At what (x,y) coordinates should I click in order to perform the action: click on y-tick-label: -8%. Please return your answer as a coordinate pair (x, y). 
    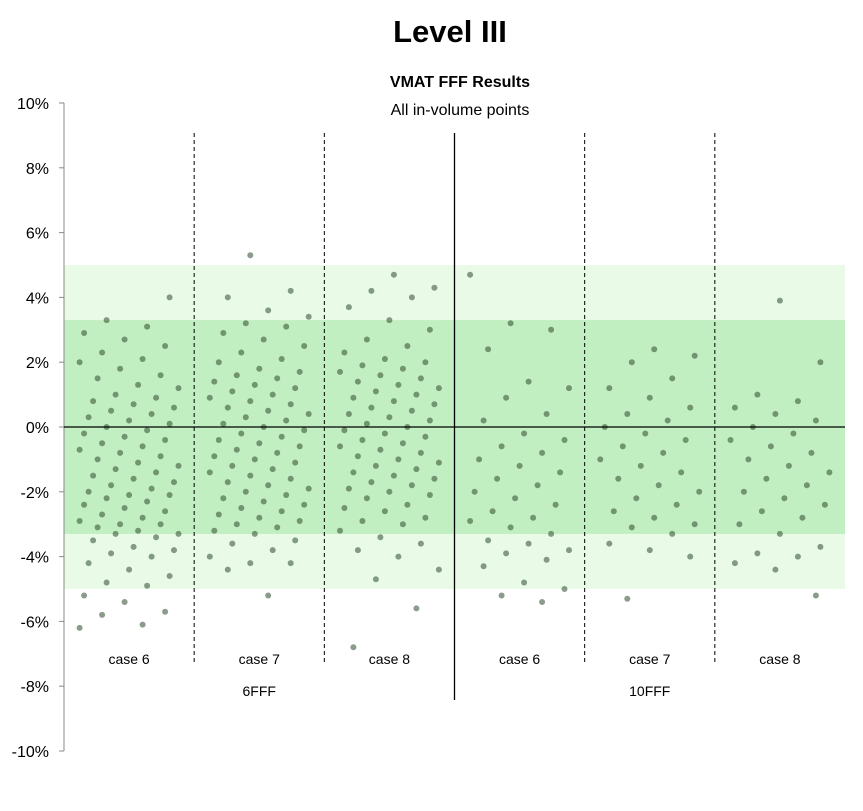
    Looking at the image, I should click on (35, 687).